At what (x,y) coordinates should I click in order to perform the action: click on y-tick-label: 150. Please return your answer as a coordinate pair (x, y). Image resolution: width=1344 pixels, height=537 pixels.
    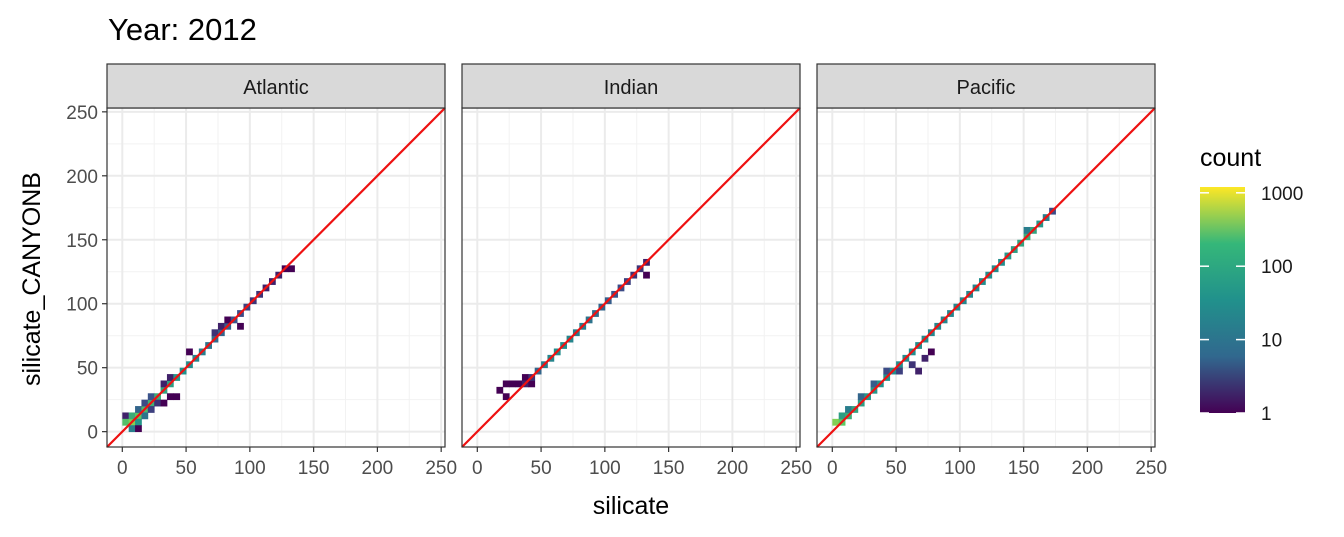
    Looking at the image, I should click on (82, 241).